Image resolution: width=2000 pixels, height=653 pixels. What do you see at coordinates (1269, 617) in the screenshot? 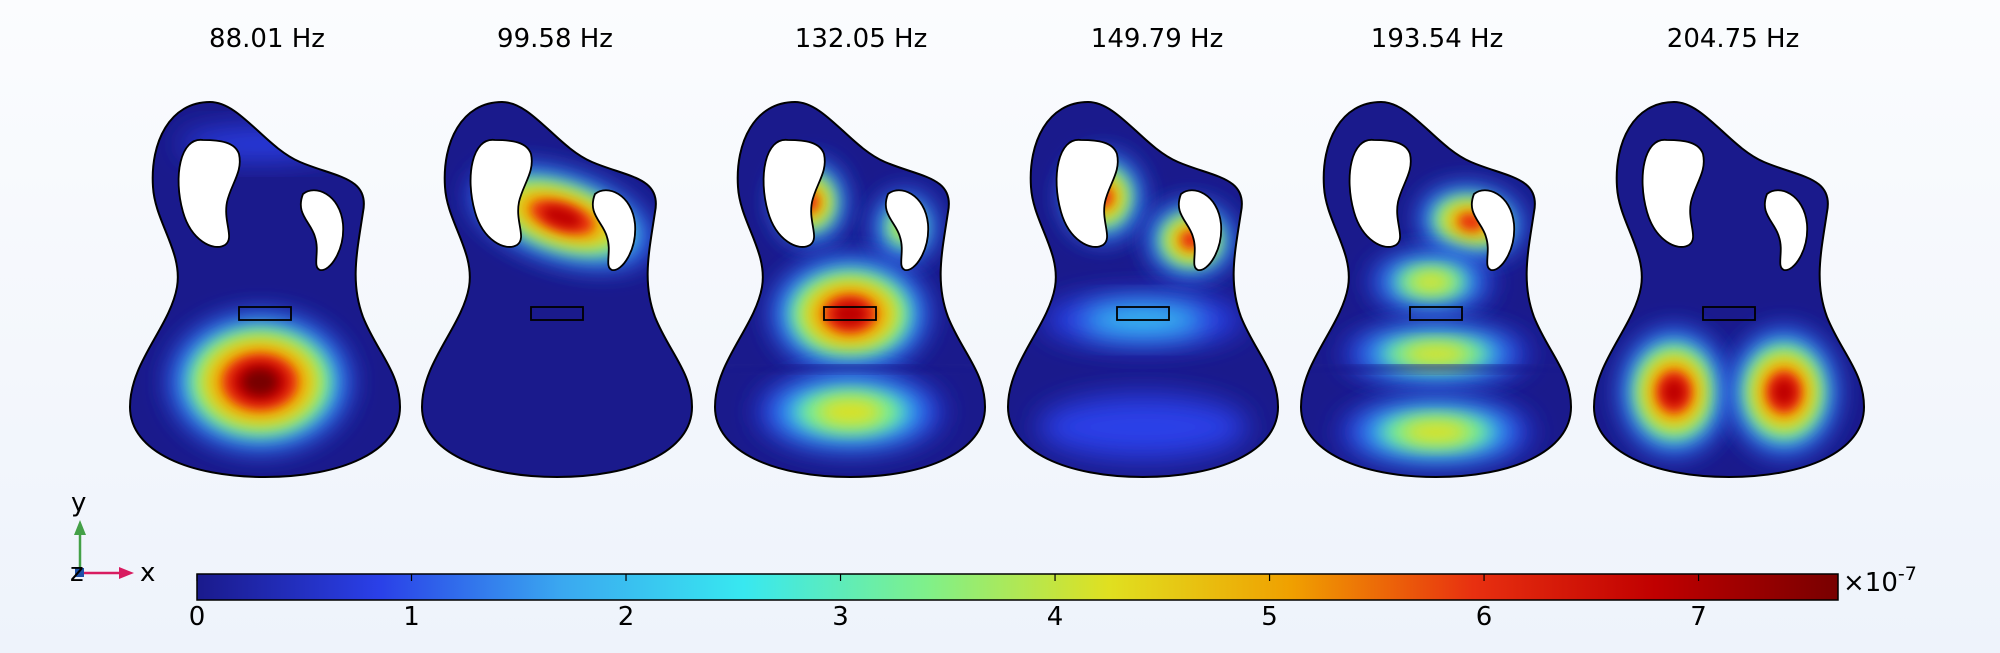
I see `colorbar-tick-label: 5` at bounding box center [1269, 617].